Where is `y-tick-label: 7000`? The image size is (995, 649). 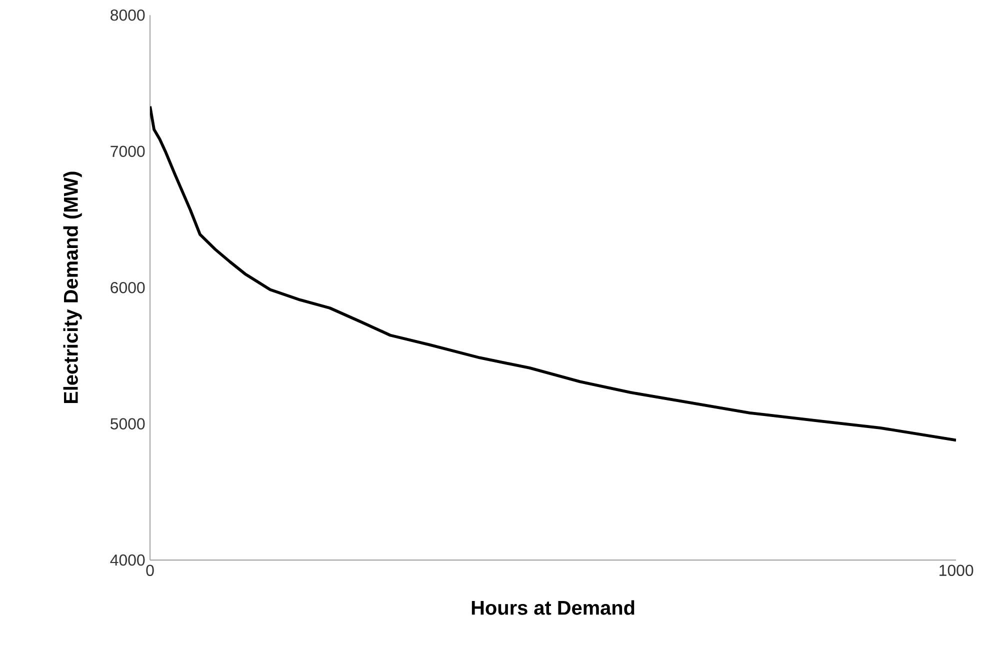
y-tick-label: 7000 is located at coordinates (127, 152).